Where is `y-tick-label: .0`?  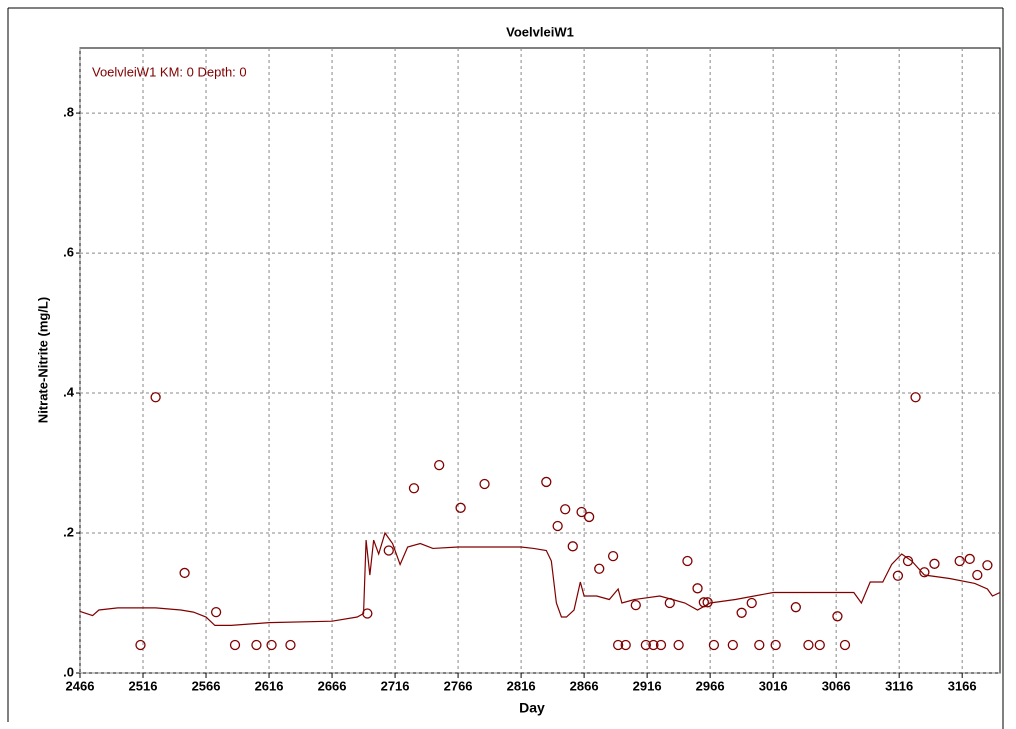 y-tick-label: .0 is located at coordinates (68, 671).